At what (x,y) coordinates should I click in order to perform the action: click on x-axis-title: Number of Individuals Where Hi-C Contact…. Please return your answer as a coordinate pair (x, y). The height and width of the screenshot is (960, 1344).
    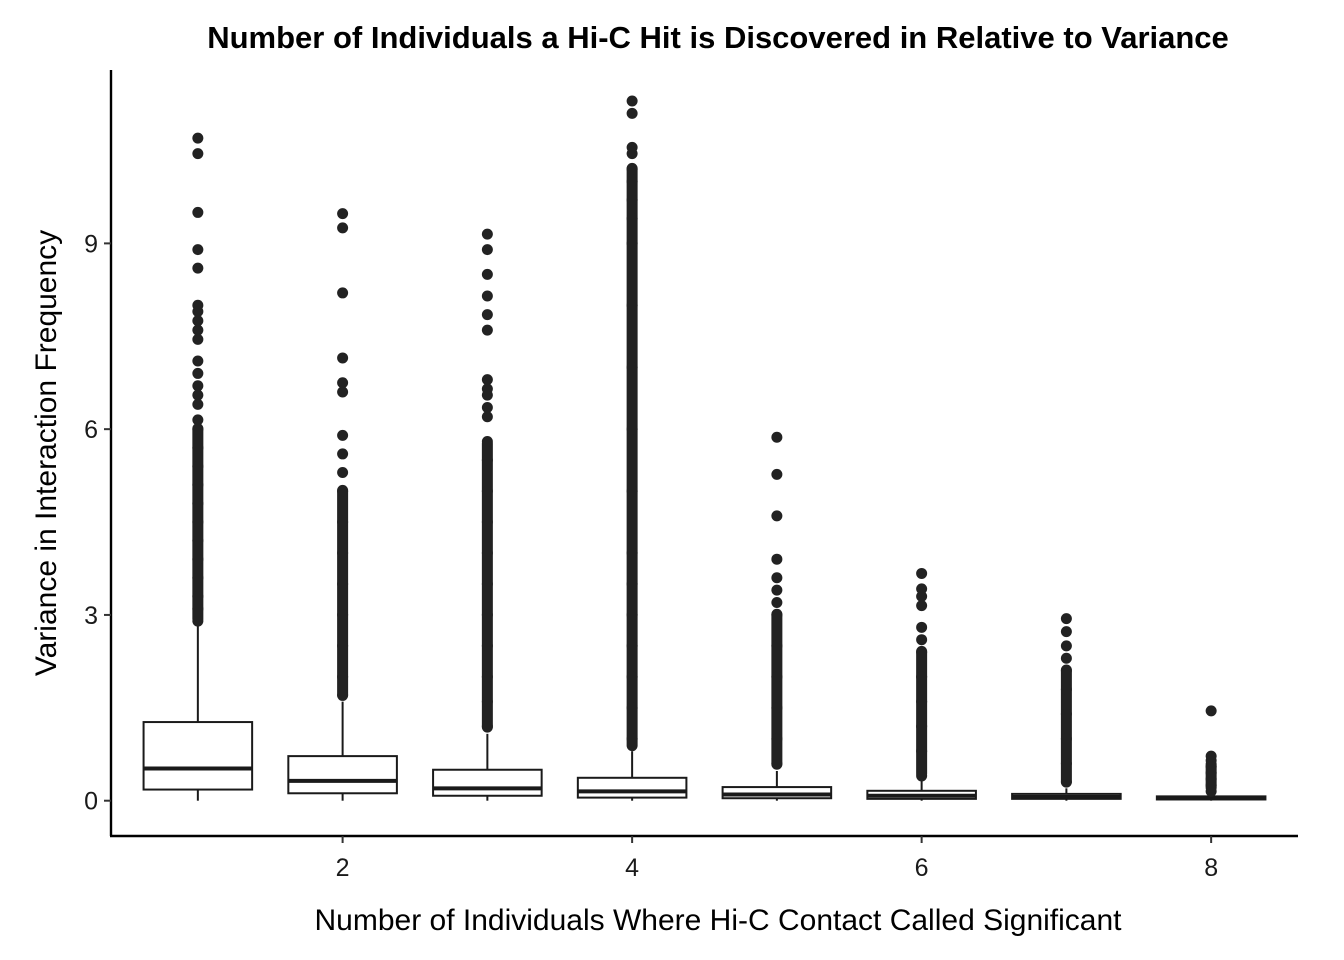
    Looking at the image, I should click on (718, 920).